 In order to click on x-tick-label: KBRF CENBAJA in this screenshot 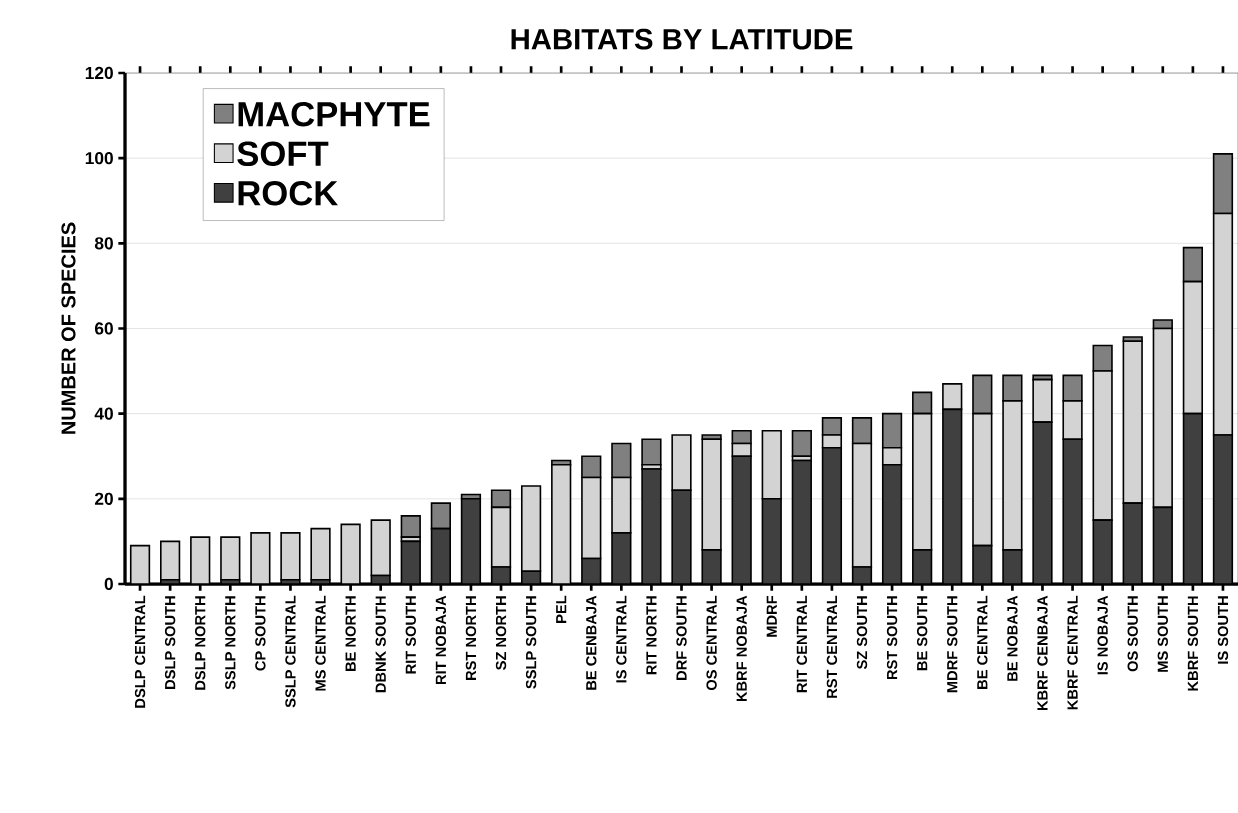, I will do `click(1042, 653)`.